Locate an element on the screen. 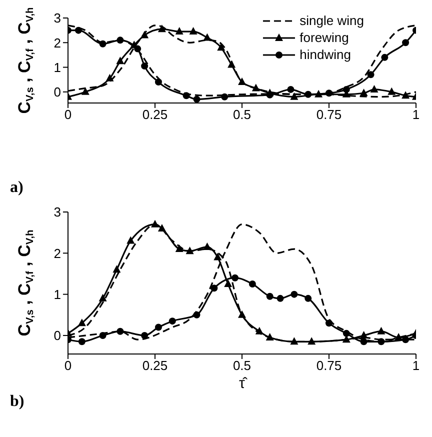  legend-label: forewing is located at coordinates (324, 37).